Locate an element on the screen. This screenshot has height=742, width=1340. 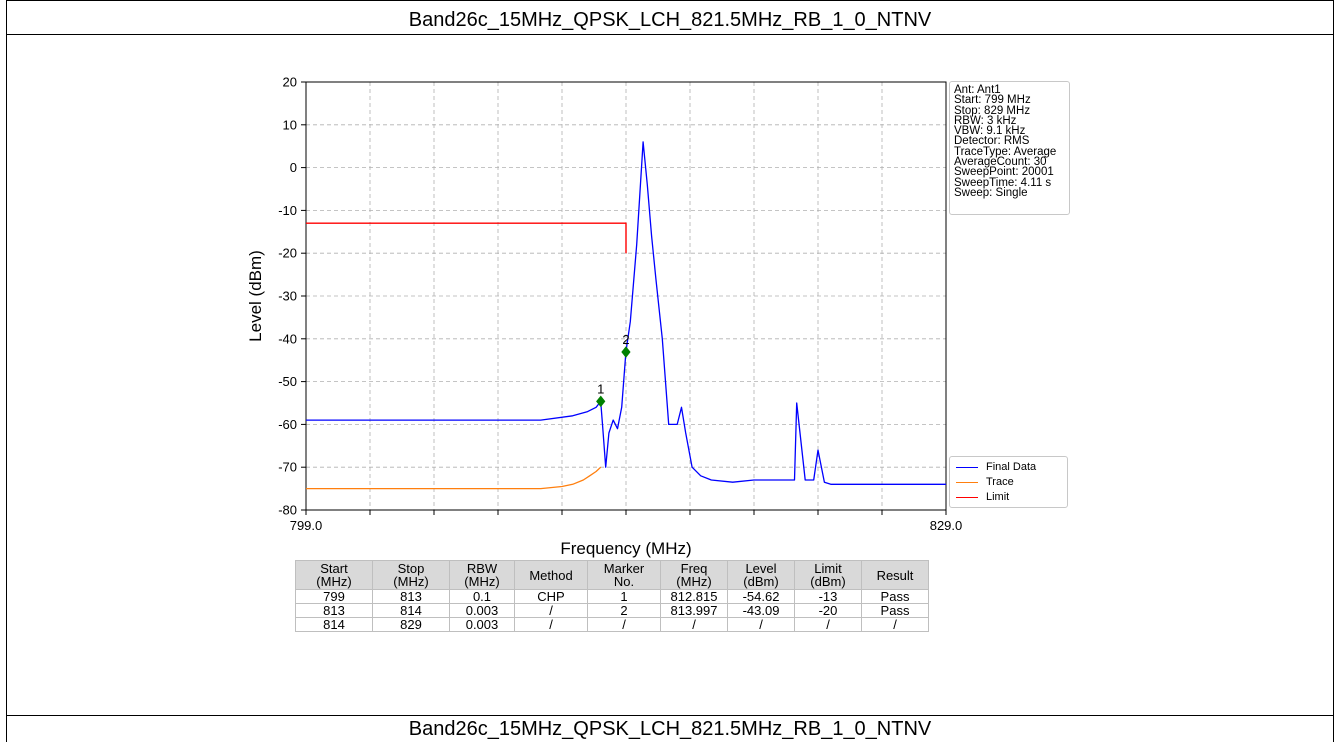
y-tick-label: -50 is located at coordinates (287, 381).